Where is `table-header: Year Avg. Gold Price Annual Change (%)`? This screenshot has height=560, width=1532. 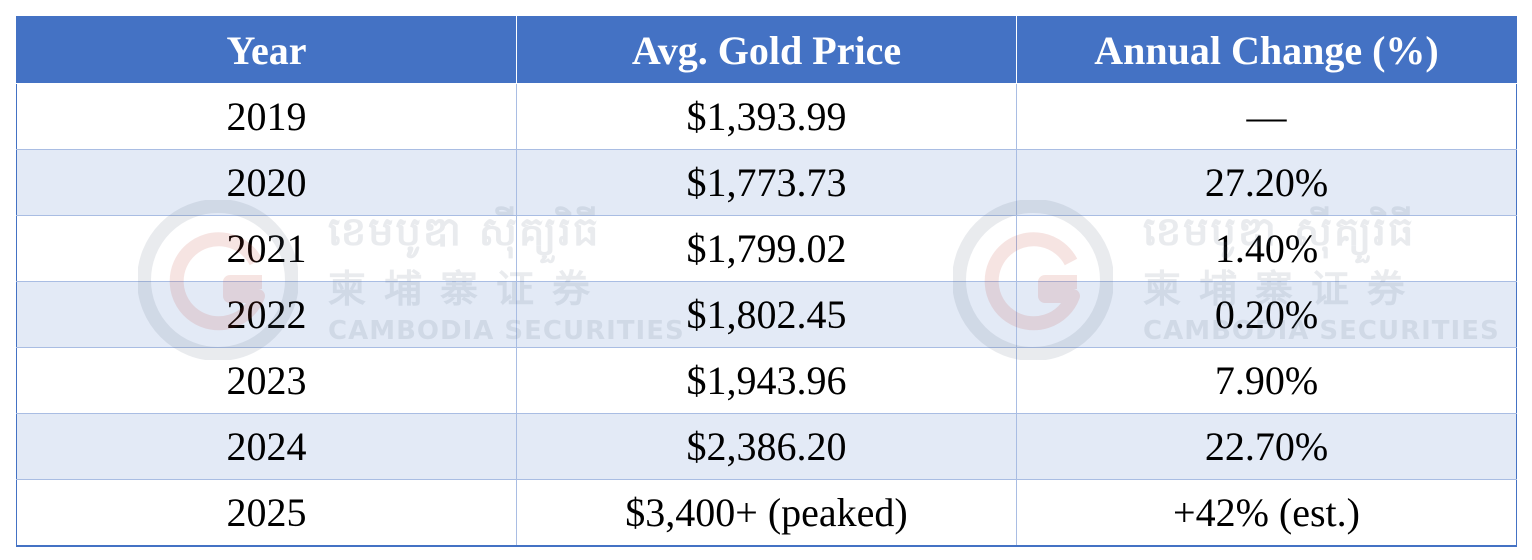
table-header: Year Avg. Gold Price Annual Change (%) is located at coordinates (766, 50).